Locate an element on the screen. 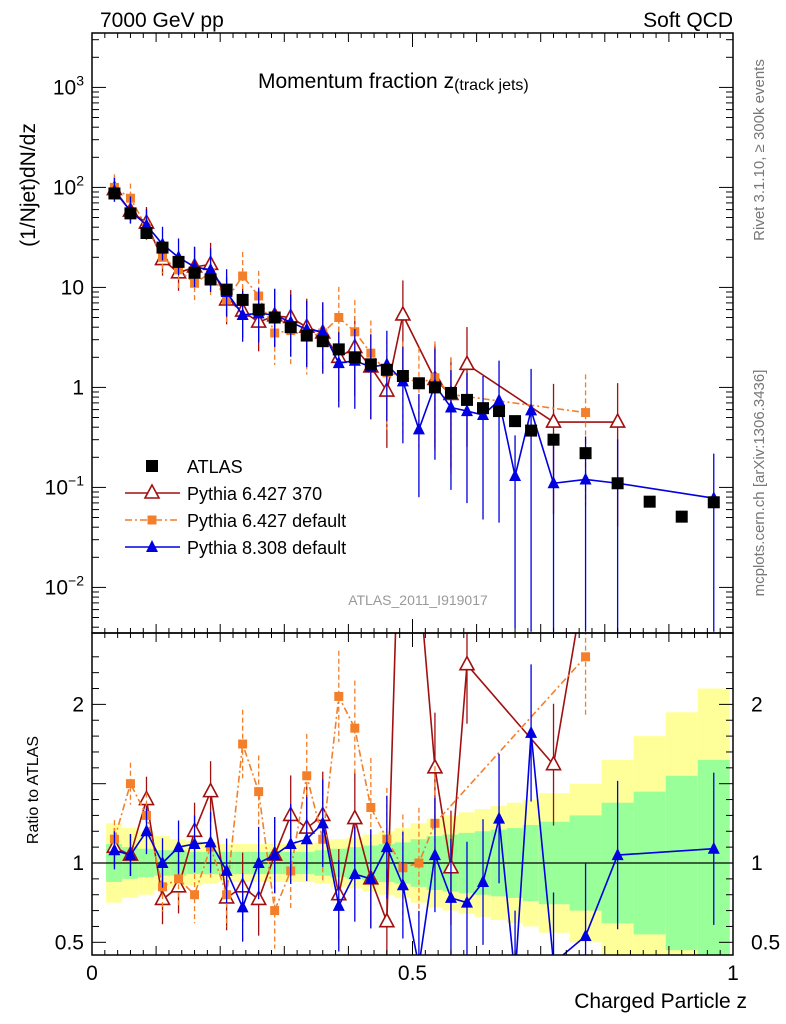 This screenshot has height=1024, width=786. header-right-label: Soft QCD is located at coordinates (688, 20).